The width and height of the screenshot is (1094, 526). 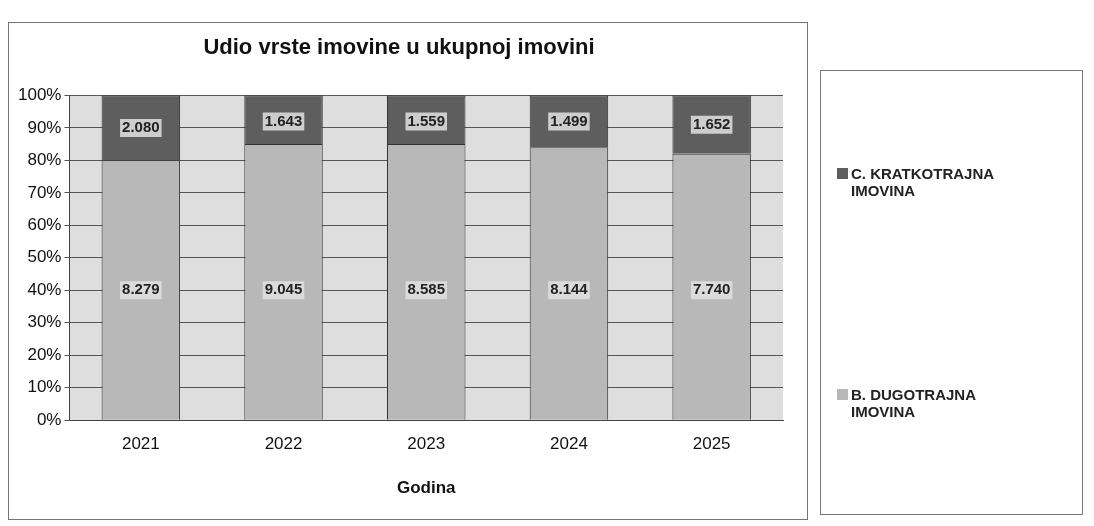 I want to click on annotation: 1.652, so click(x=711, y=123).